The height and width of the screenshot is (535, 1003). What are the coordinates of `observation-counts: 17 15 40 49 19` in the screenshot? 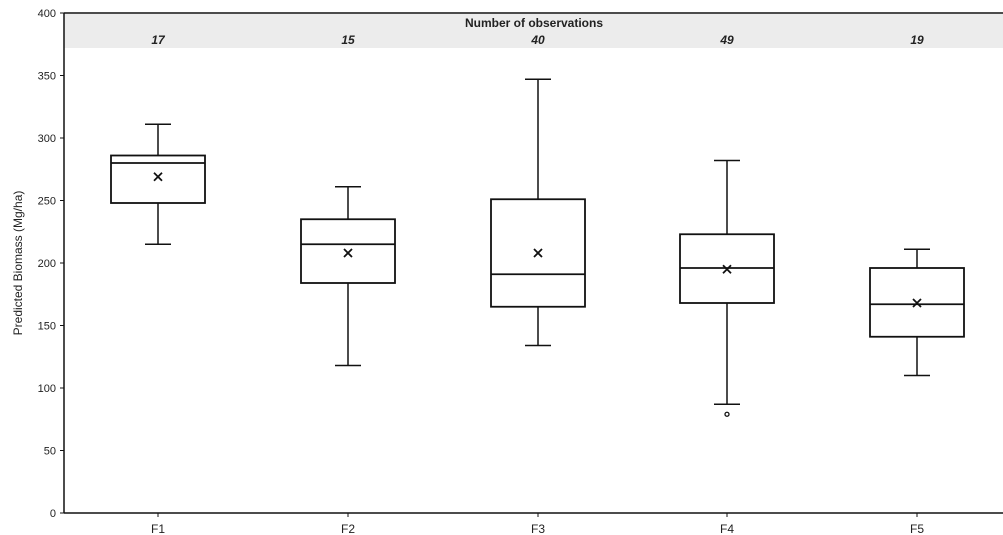 It's located at (537, 40).